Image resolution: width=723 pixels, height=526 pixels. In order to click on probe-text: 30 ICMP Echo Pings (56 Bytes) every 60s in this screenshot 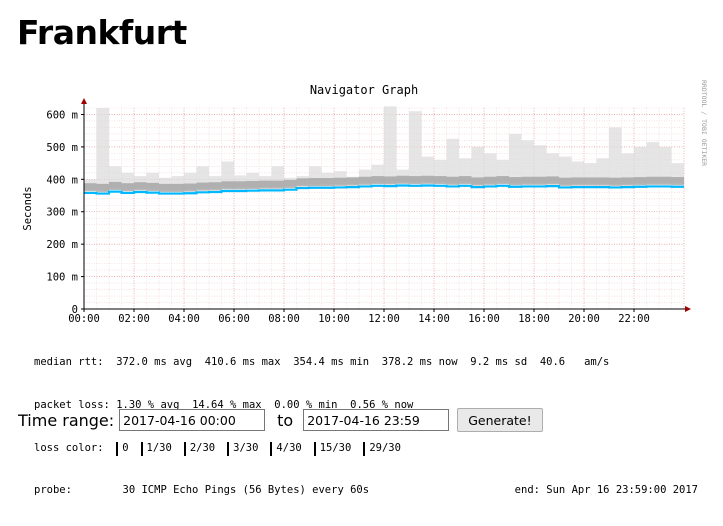, I will do `click(246, 490)`.